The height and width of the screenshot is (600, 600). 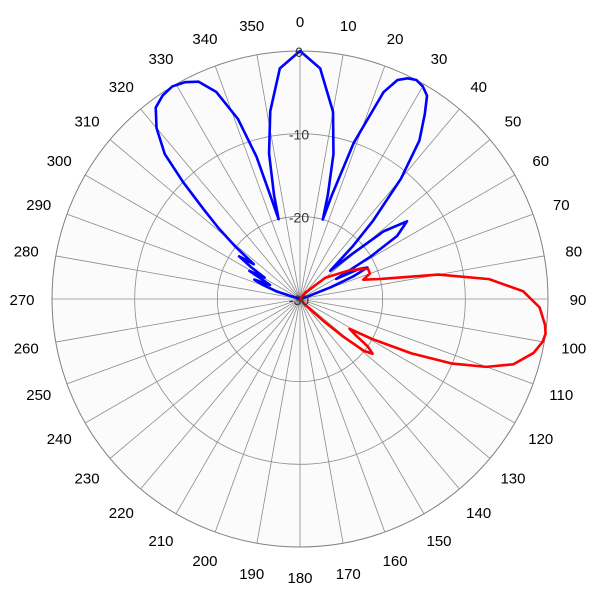 I want to click on angle-tick-label: 0, so click(x=300, y=22).